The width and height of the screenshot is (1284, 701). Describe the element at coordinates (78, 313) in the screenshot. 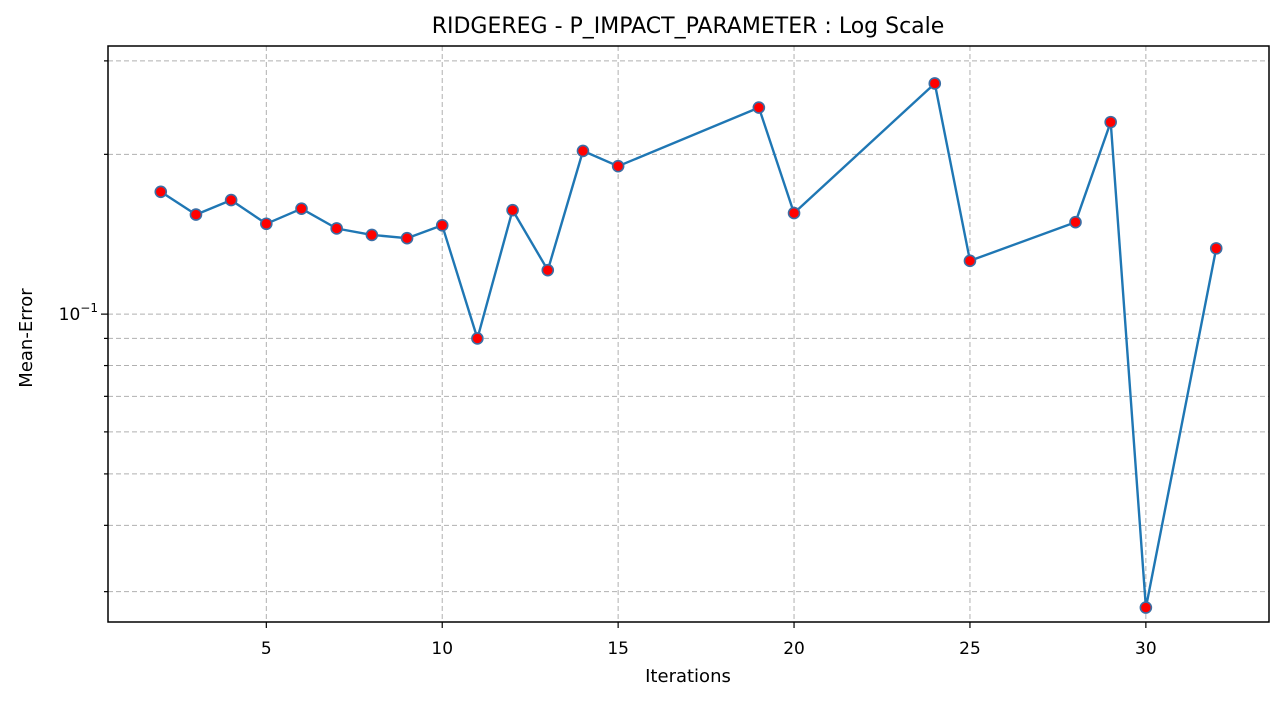

I see `y-tick-label: 10−1` at that location.